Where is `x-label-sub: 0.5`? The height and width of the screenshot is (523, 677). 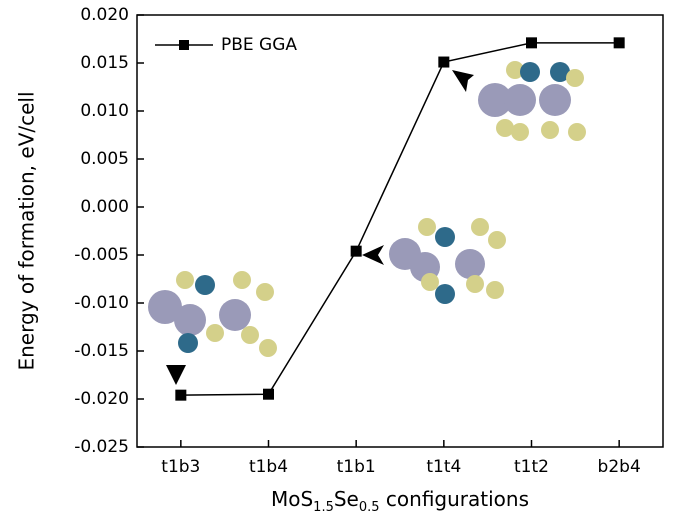
x-label-sub: 0.5 is located at coordinates (369, 507).